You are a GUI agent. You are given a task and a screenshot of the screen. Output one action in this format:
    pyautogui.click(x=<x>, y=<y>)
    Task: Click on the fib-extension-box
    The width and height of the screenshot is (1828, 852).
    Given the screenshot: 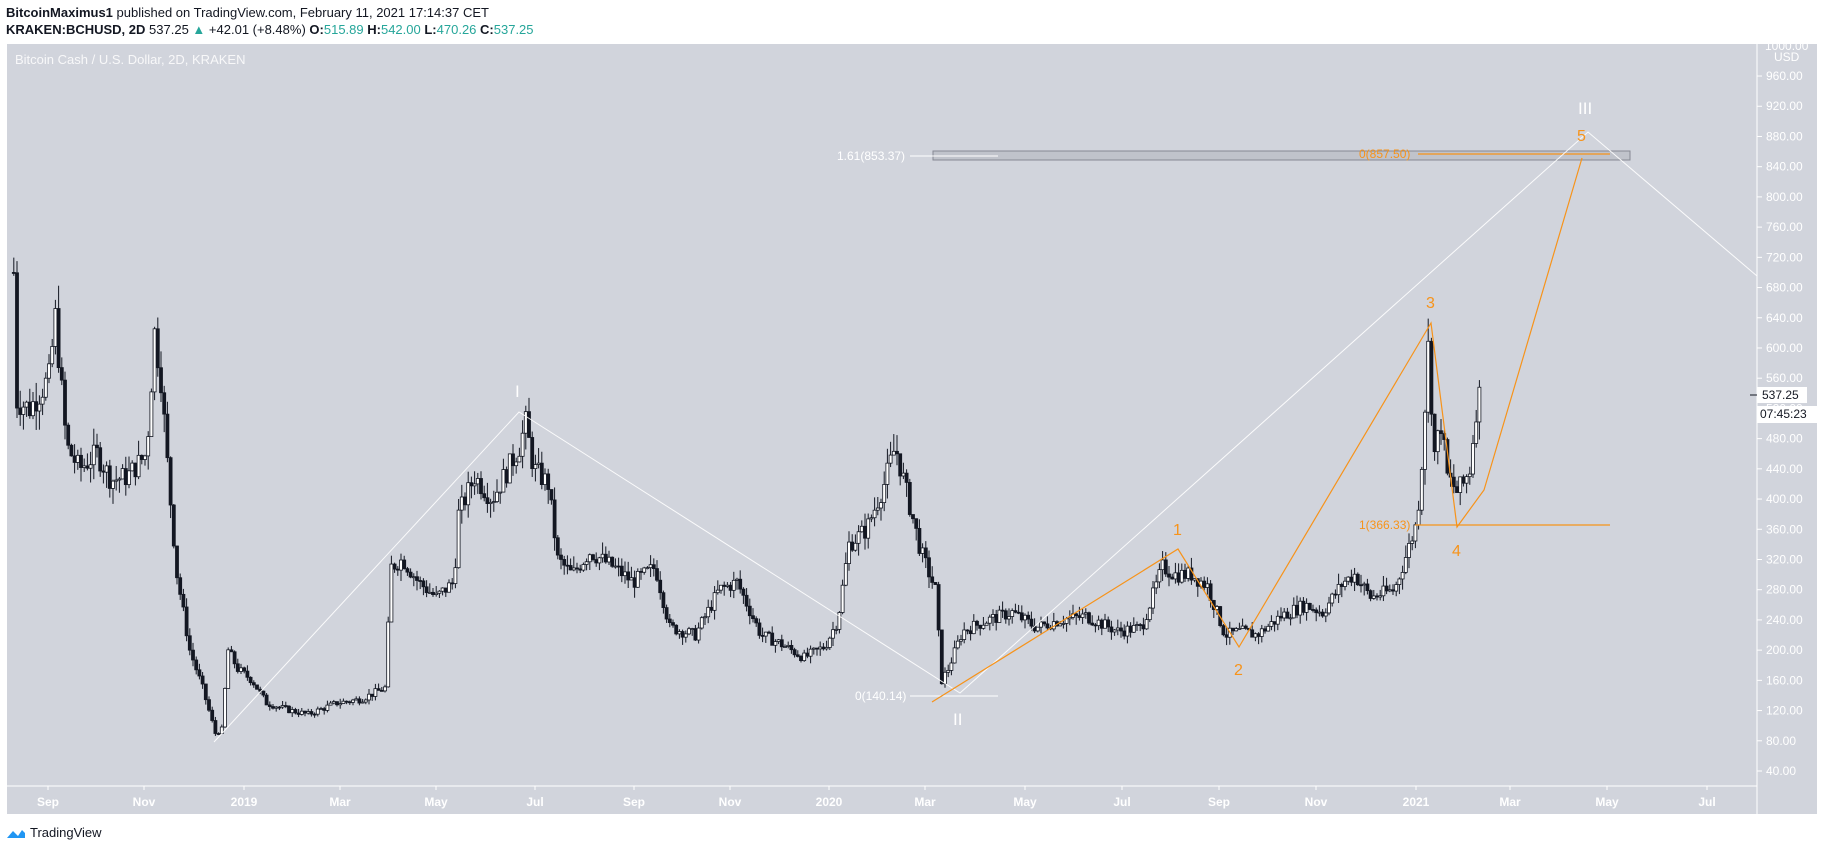 What is the action you would take?
    pyautogui.click(x=1281, y=155)
    